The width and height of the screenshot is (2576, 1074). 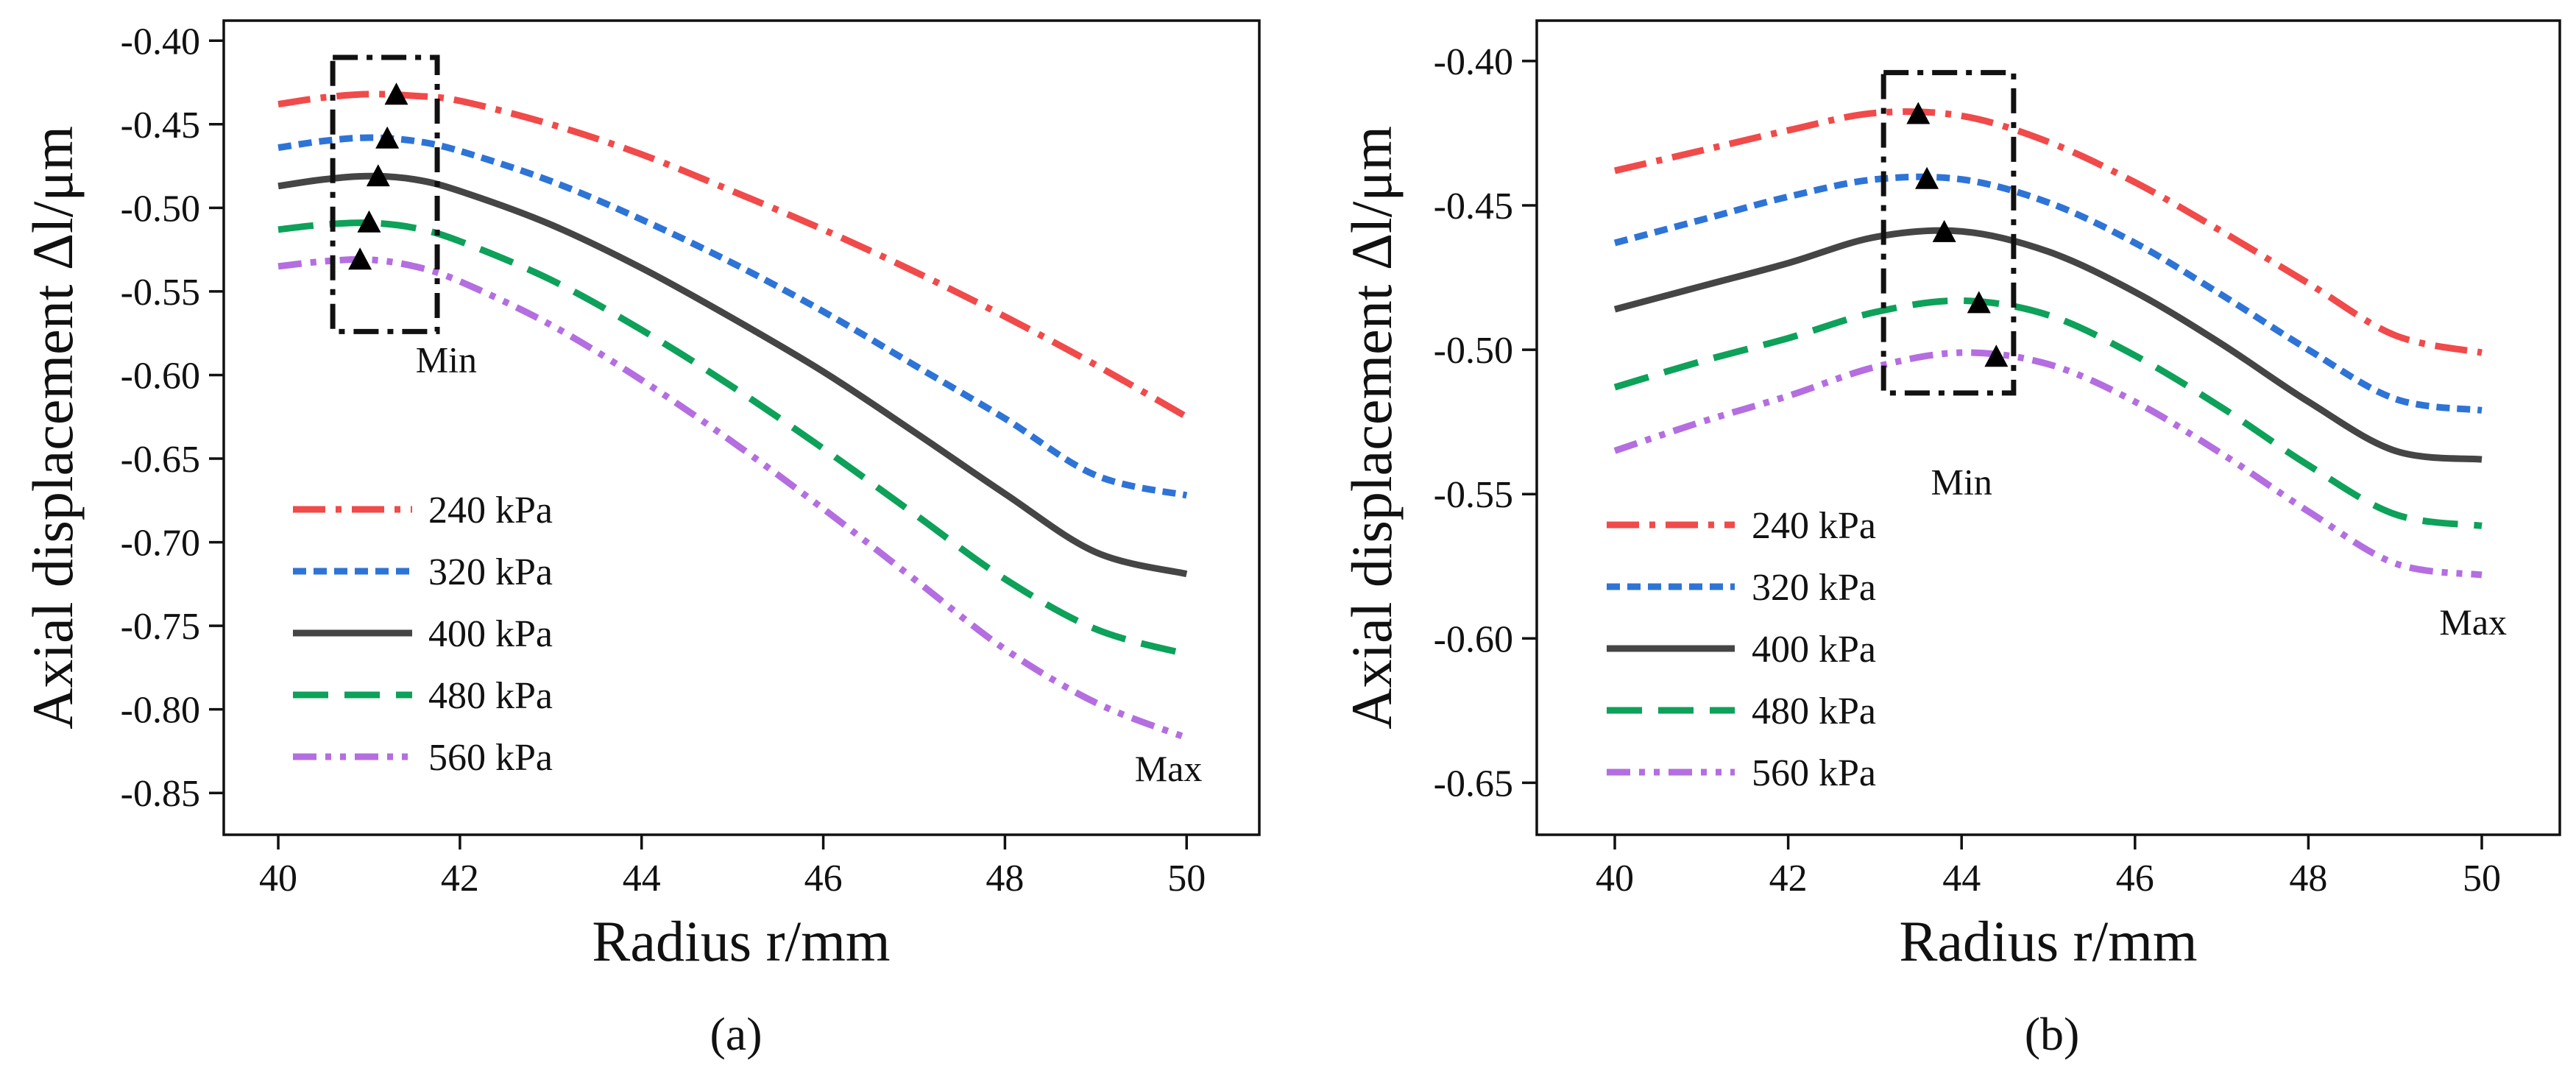 I want to click on annotations: Min Max, so click(x=2193, y=356).